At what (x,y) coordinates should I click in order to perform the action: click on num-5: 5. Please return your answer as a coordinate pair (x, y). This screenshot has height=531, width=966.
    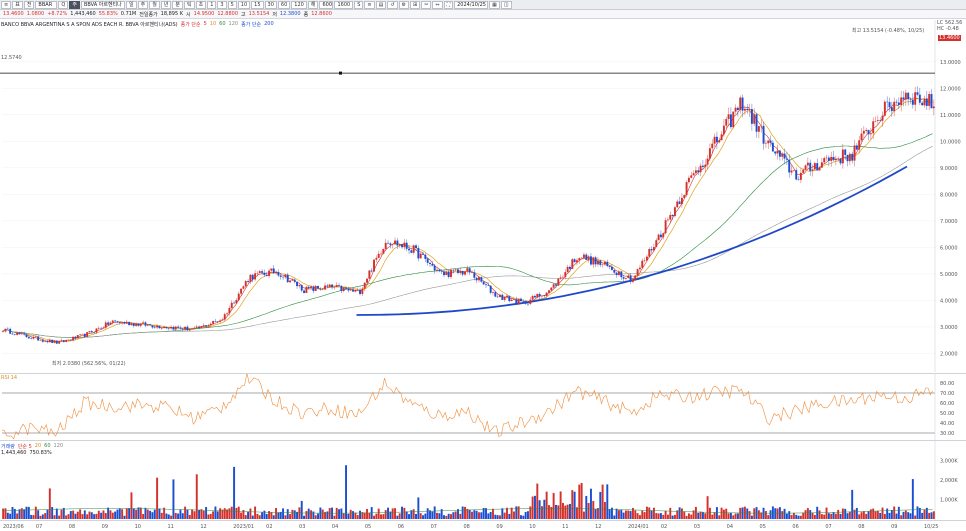
    Looking at the image, I should click on (232, 4).